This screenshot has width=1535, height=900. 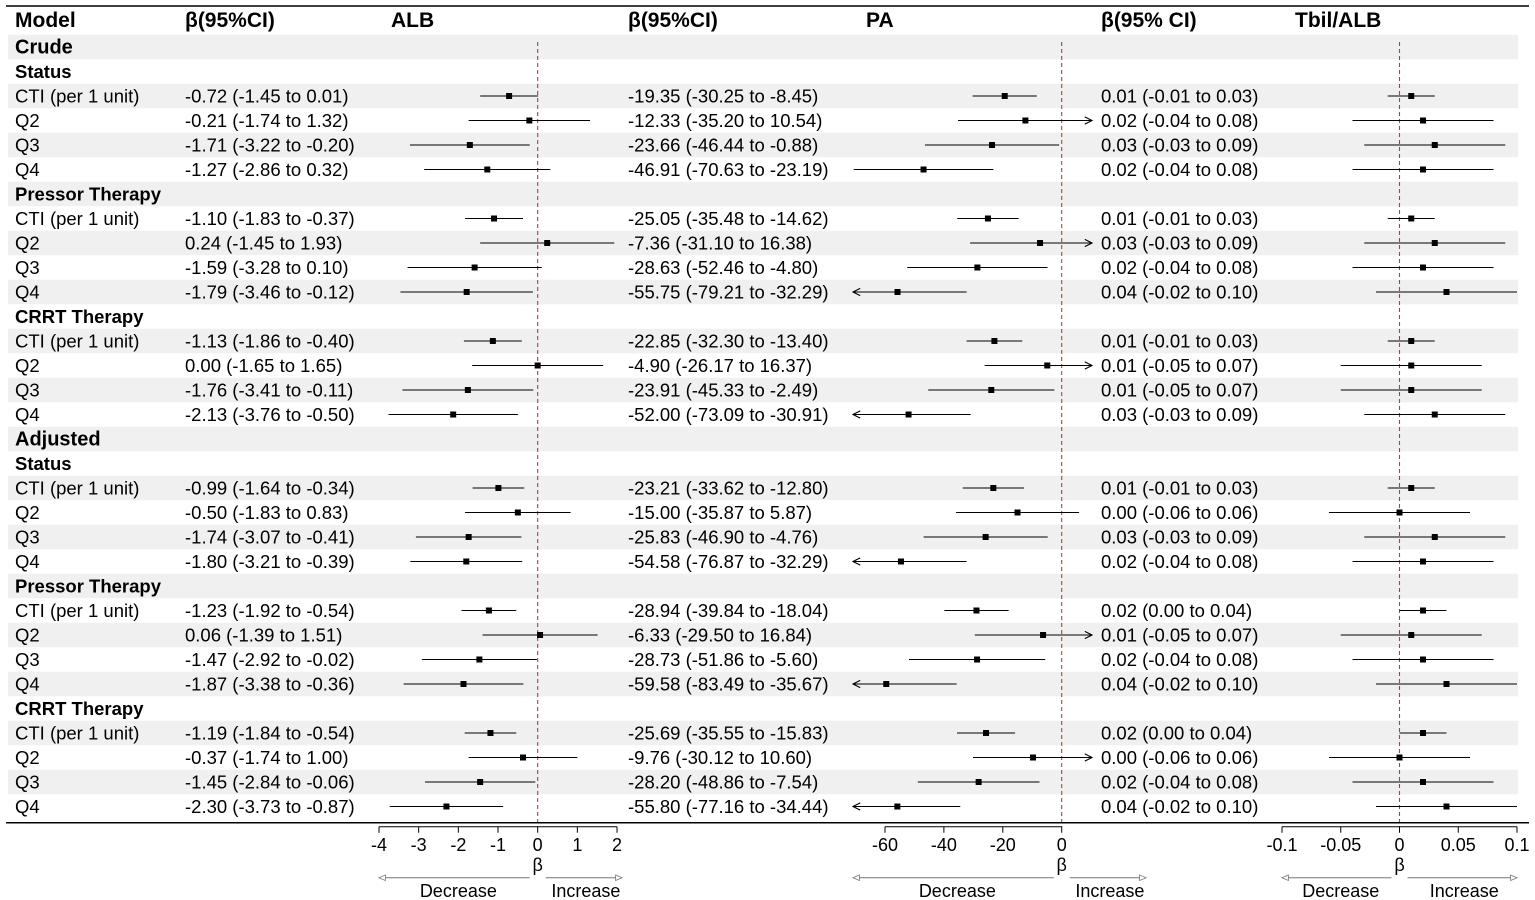 What do you see at coordinates (419, 845) in the screenshot?
I see `tick-label-alb: -3` at bounding box center [419, 845].